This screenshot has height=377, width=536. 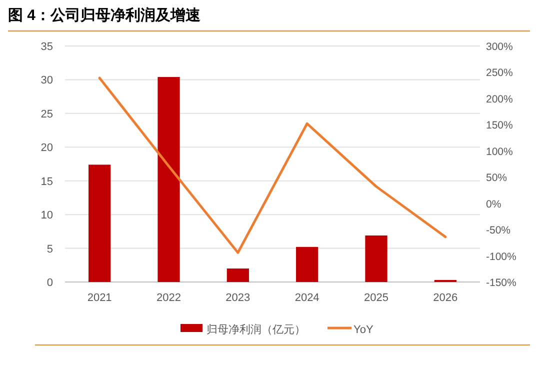 I want to click on y2-tick-label: -100%, so click(x=501, y=256).